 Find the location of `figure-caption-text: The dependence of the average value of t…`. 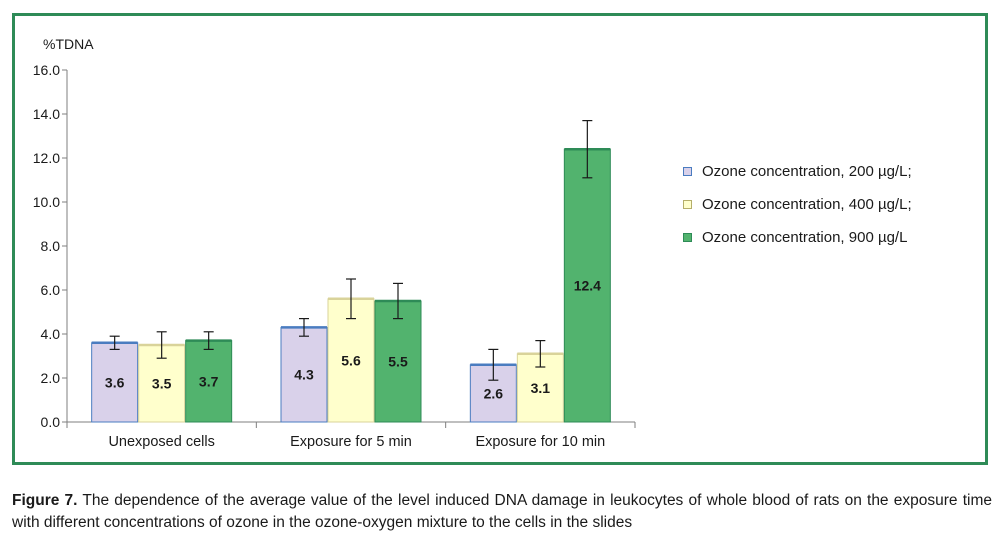

figure-caption-text: The dependence of the average value of t… is located at coordinates (502, 511).